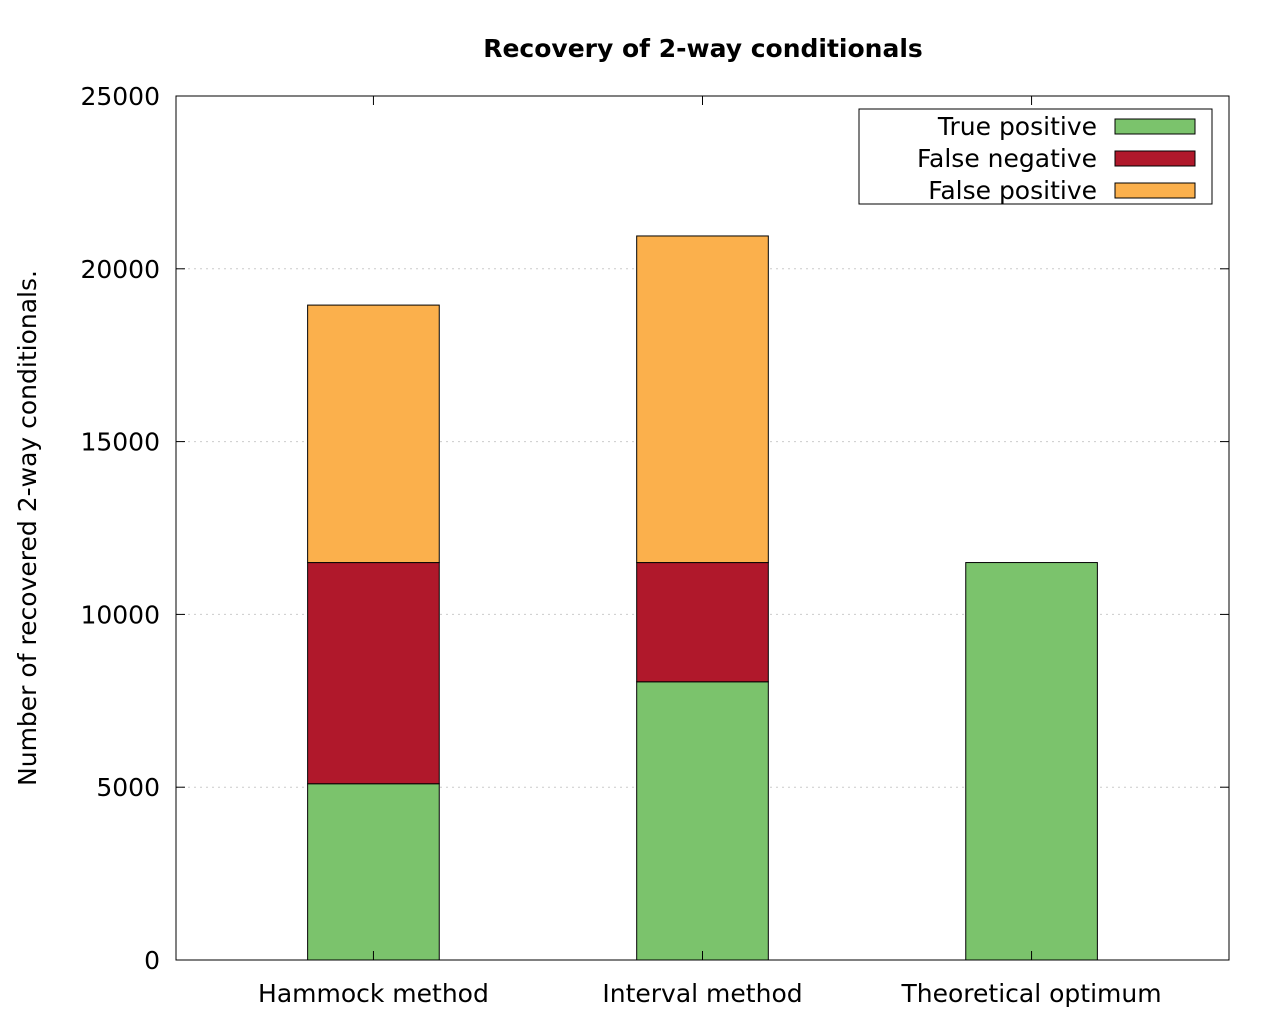  What do you see at coordinates (152, 960) in the screenshot?
I see `y-tick-label: 0` at bounding box center [152, 960].